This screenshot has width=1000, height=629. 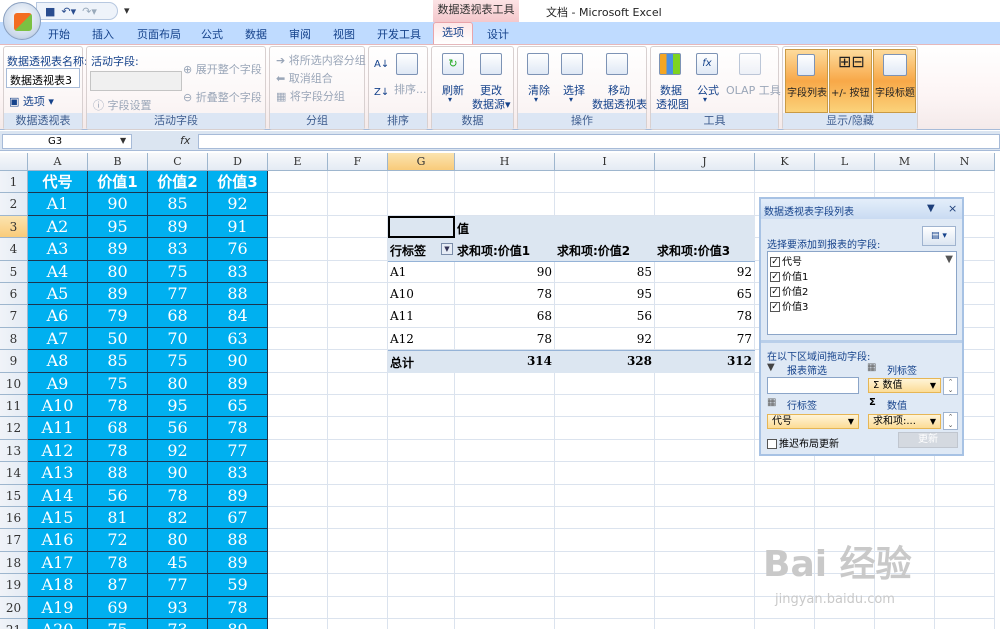 What do you see at coordinates (118, 607) in the screenshot?
I see `table-cell: 69` at bounding box center [118, 607].